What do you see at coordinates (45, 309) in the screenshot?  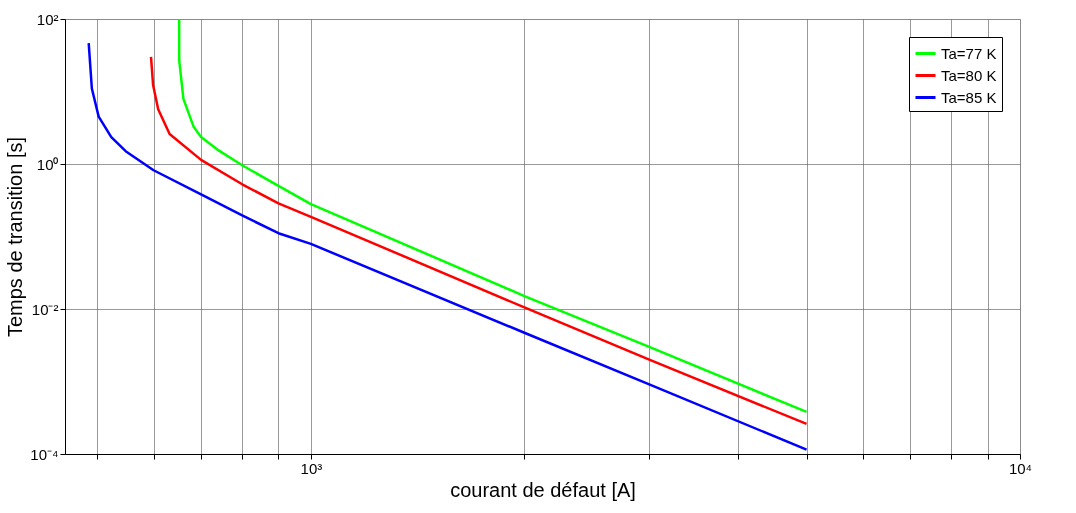 I see `y-tick-label: 10⁻²` at bounding box center [45, 309].